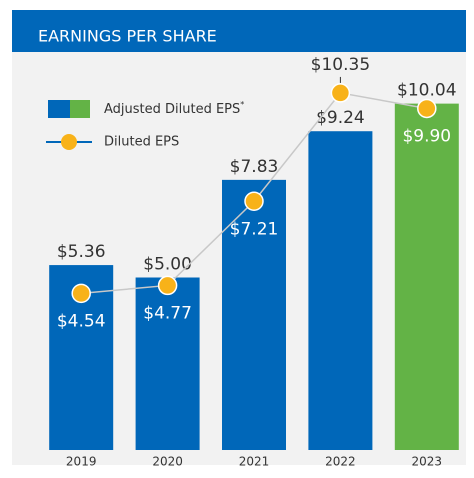 This screenshot has height=478, width=474. What do you see at coordinates (254, 462) in the screenshot?
I see `x-tick-label: 2021` at bounding box center [254, 462].